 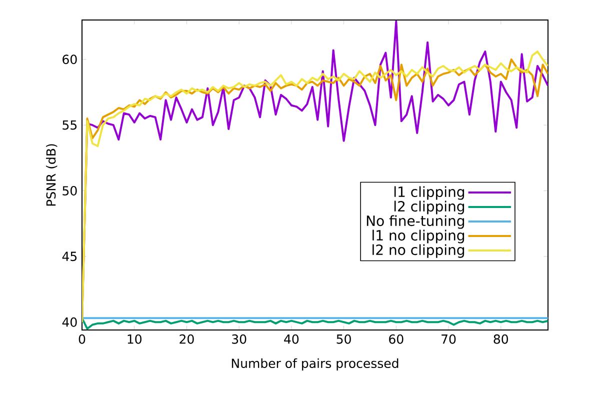 I want to click on legend-label: l1 no clipping, so click(x=418, y=237).